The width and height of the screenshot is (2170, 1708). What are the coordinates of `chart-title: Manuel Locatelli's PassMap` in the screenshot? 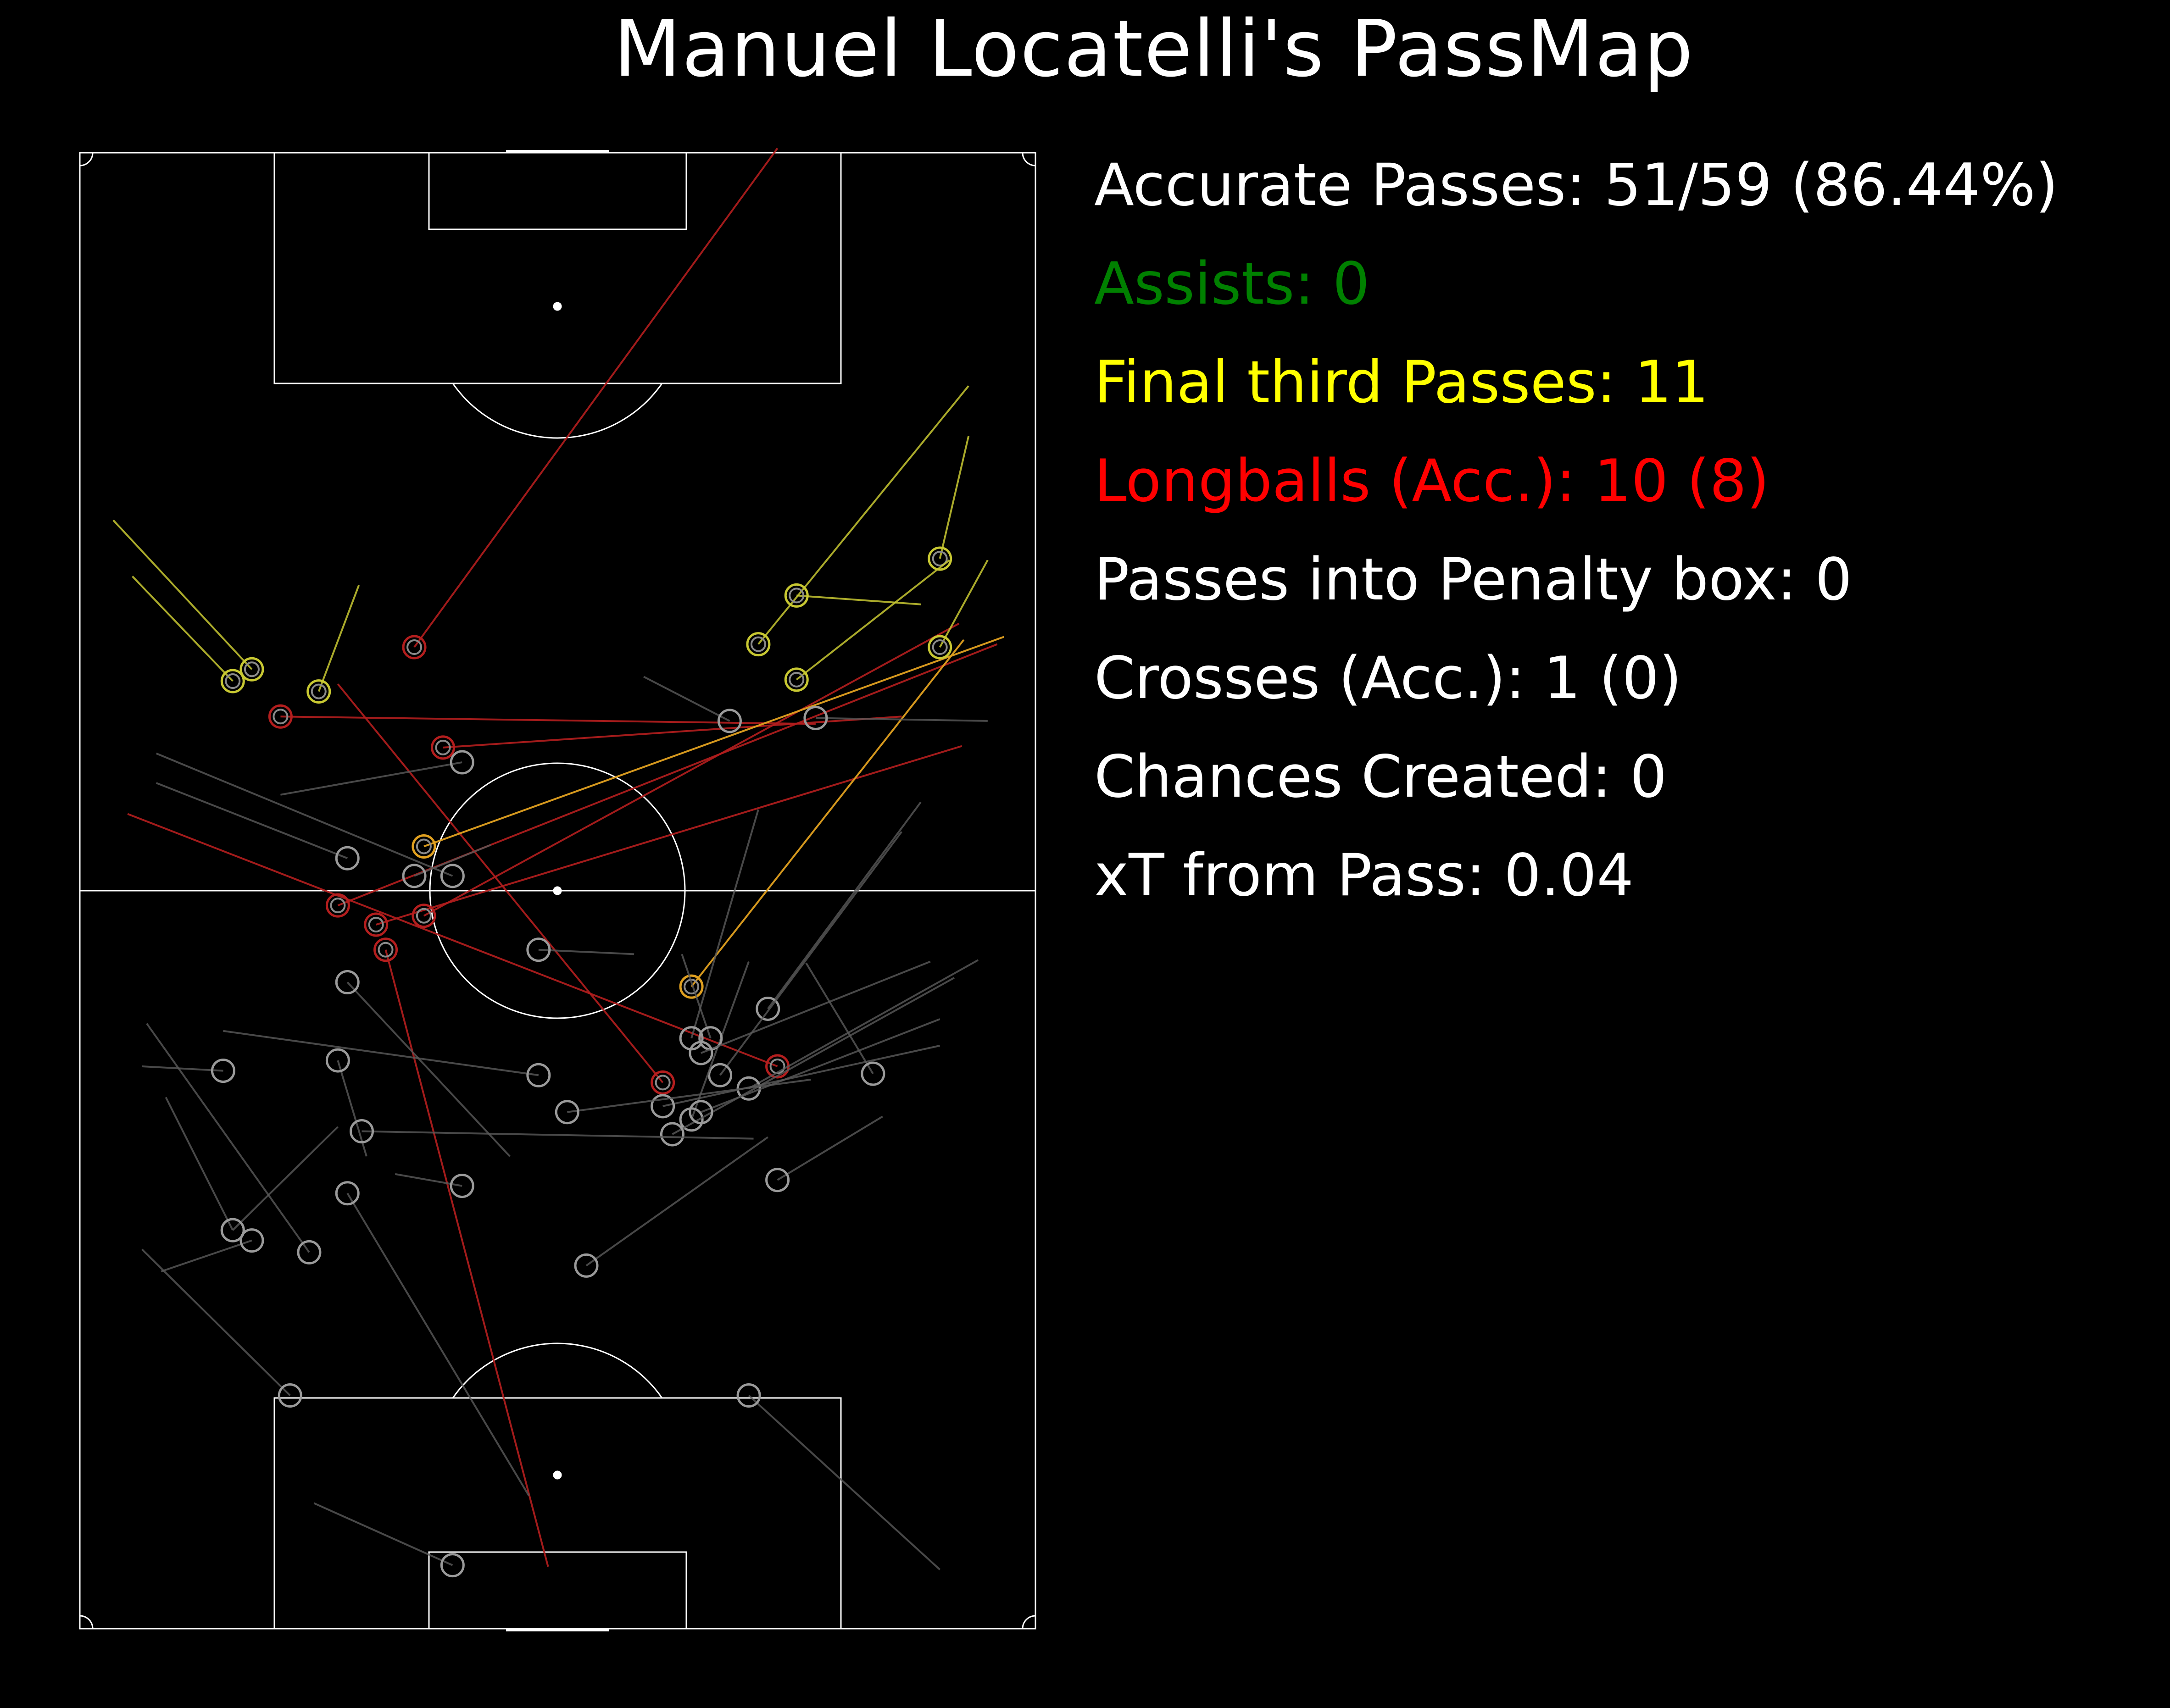 It's located at (1154, 49).